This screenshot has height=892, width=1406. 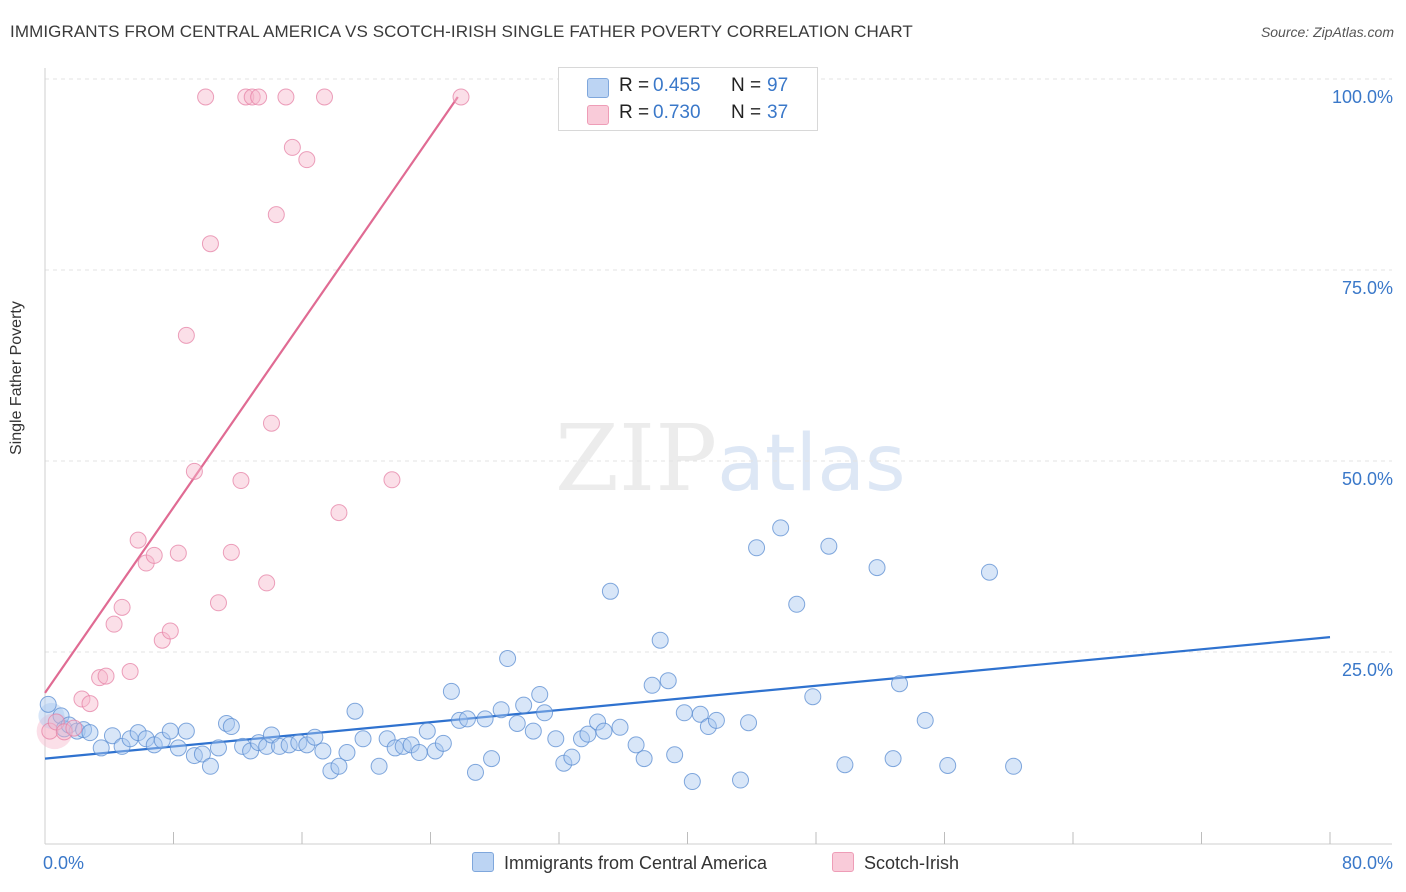 What do you see at coordinates (1367, 863) in the screenshot?
I see `x-tick-label: 80.0%` at bounding box center [1367, 863].